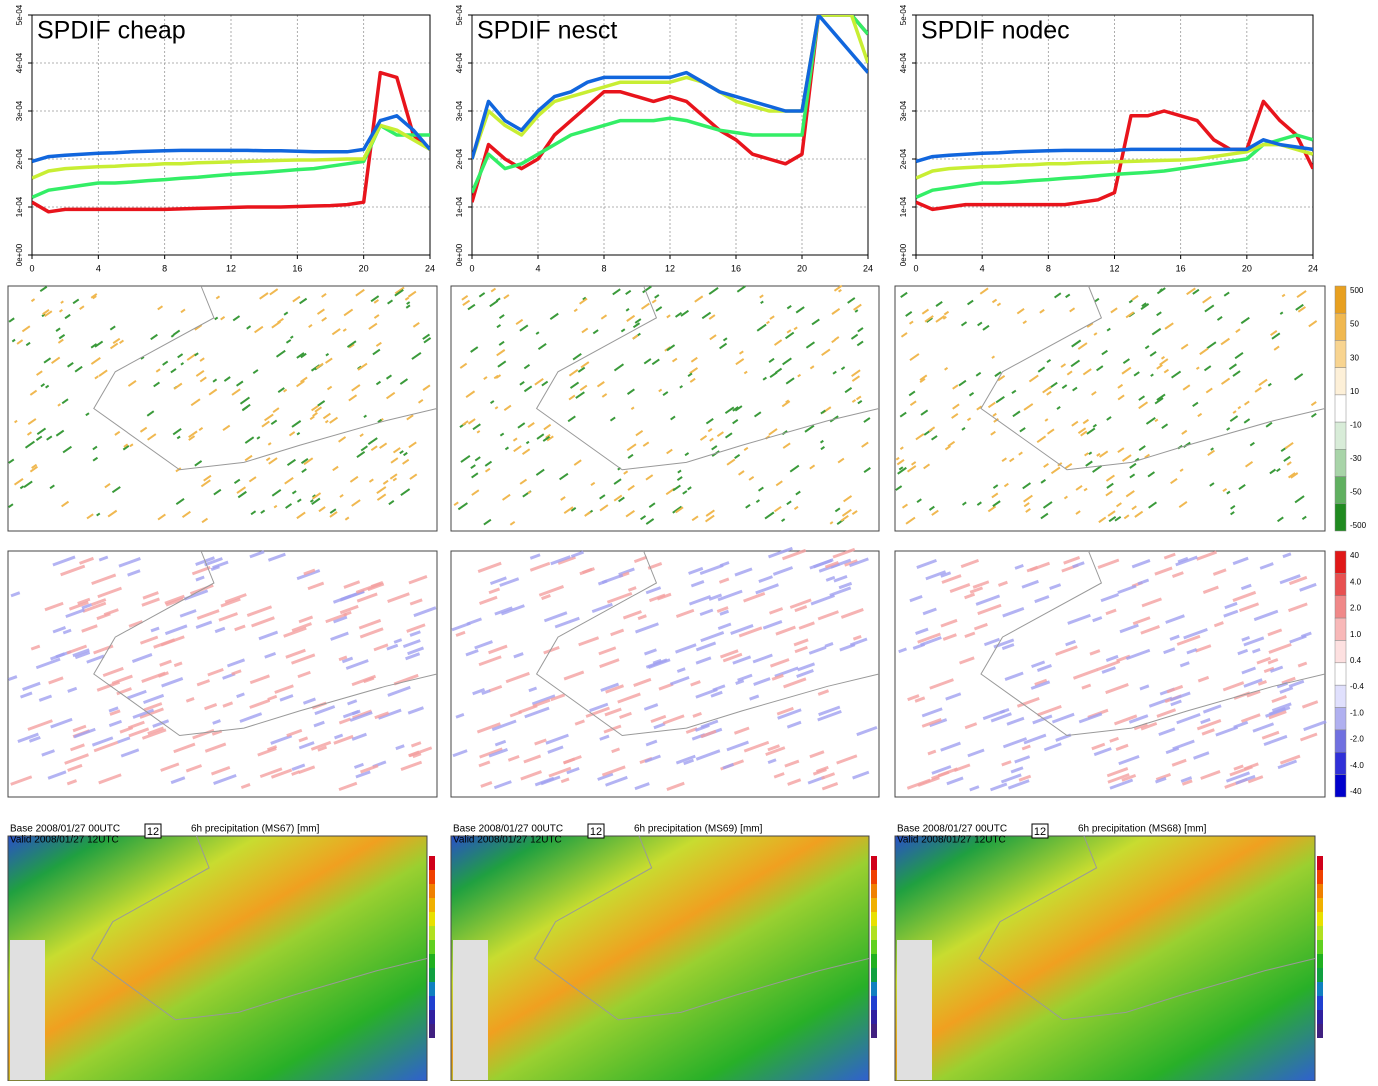  Describe the element at coordinates (995, 31) in the screenshot. I see `chart-title: SPDIF nodec` at that location.